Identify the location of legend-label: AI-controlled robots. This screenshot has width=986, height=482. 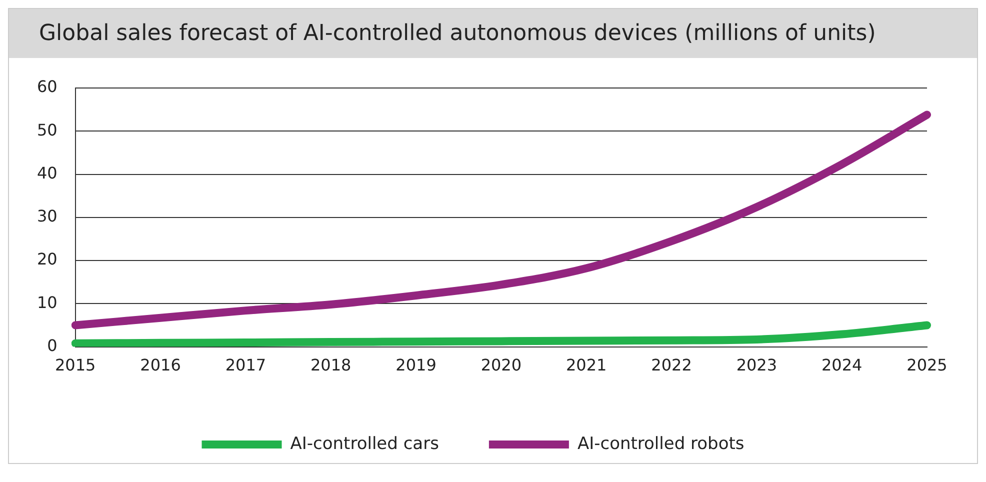
(660, 444).